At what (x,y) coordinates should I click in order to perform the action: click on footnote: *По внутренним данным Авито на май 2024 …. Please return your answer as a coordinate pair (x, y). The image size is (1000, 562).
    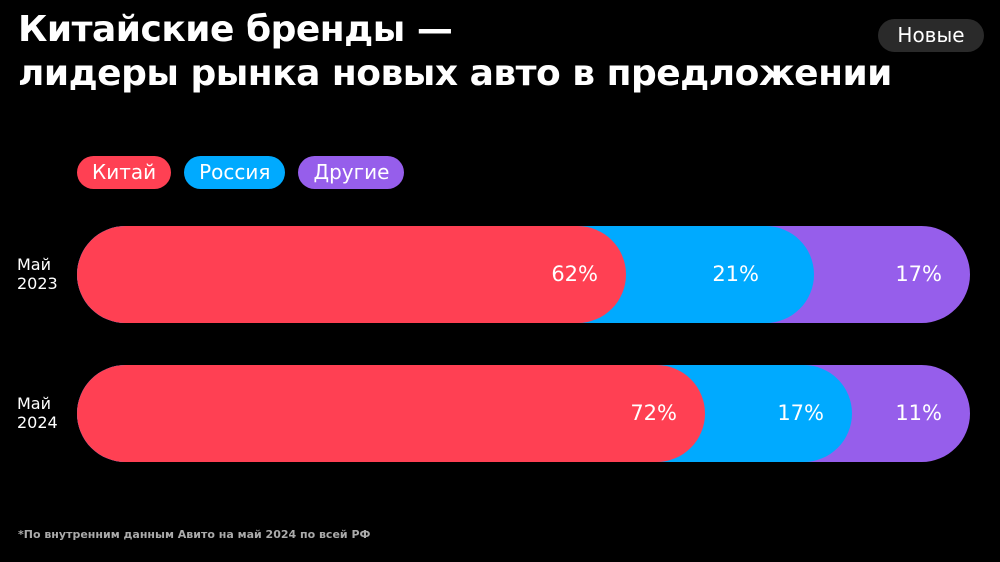
    Looking at the image, I should click on (194, 534).